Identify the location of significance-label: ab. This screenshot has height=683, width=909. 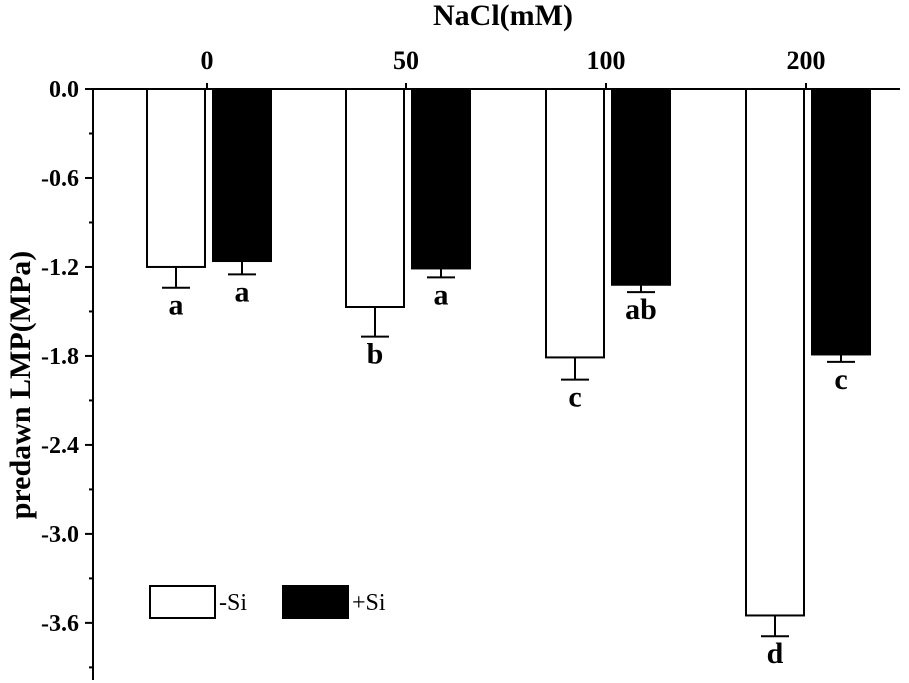
(641, 309).